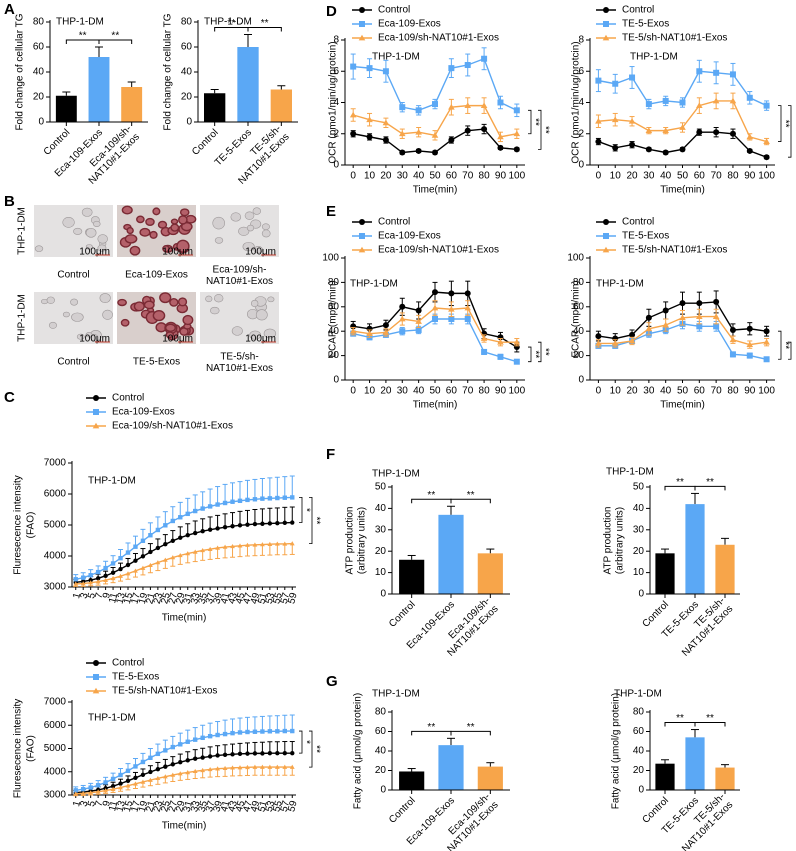 The width and height of the screenshot is (796, 851). What do you see at coordinates (92, 595) in the screenshot?
I see `x-tick-label: 5` at bounding box center [92, 595].